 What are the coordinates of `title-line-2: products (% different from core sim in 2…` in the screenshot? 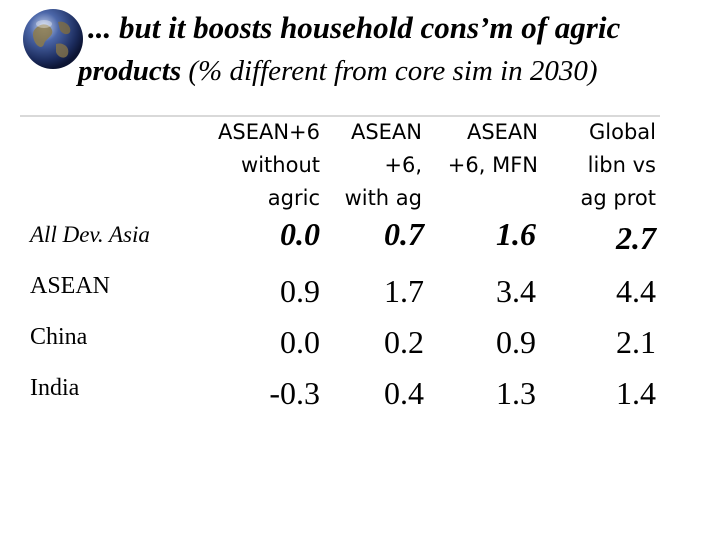 It's located at (338, 71).